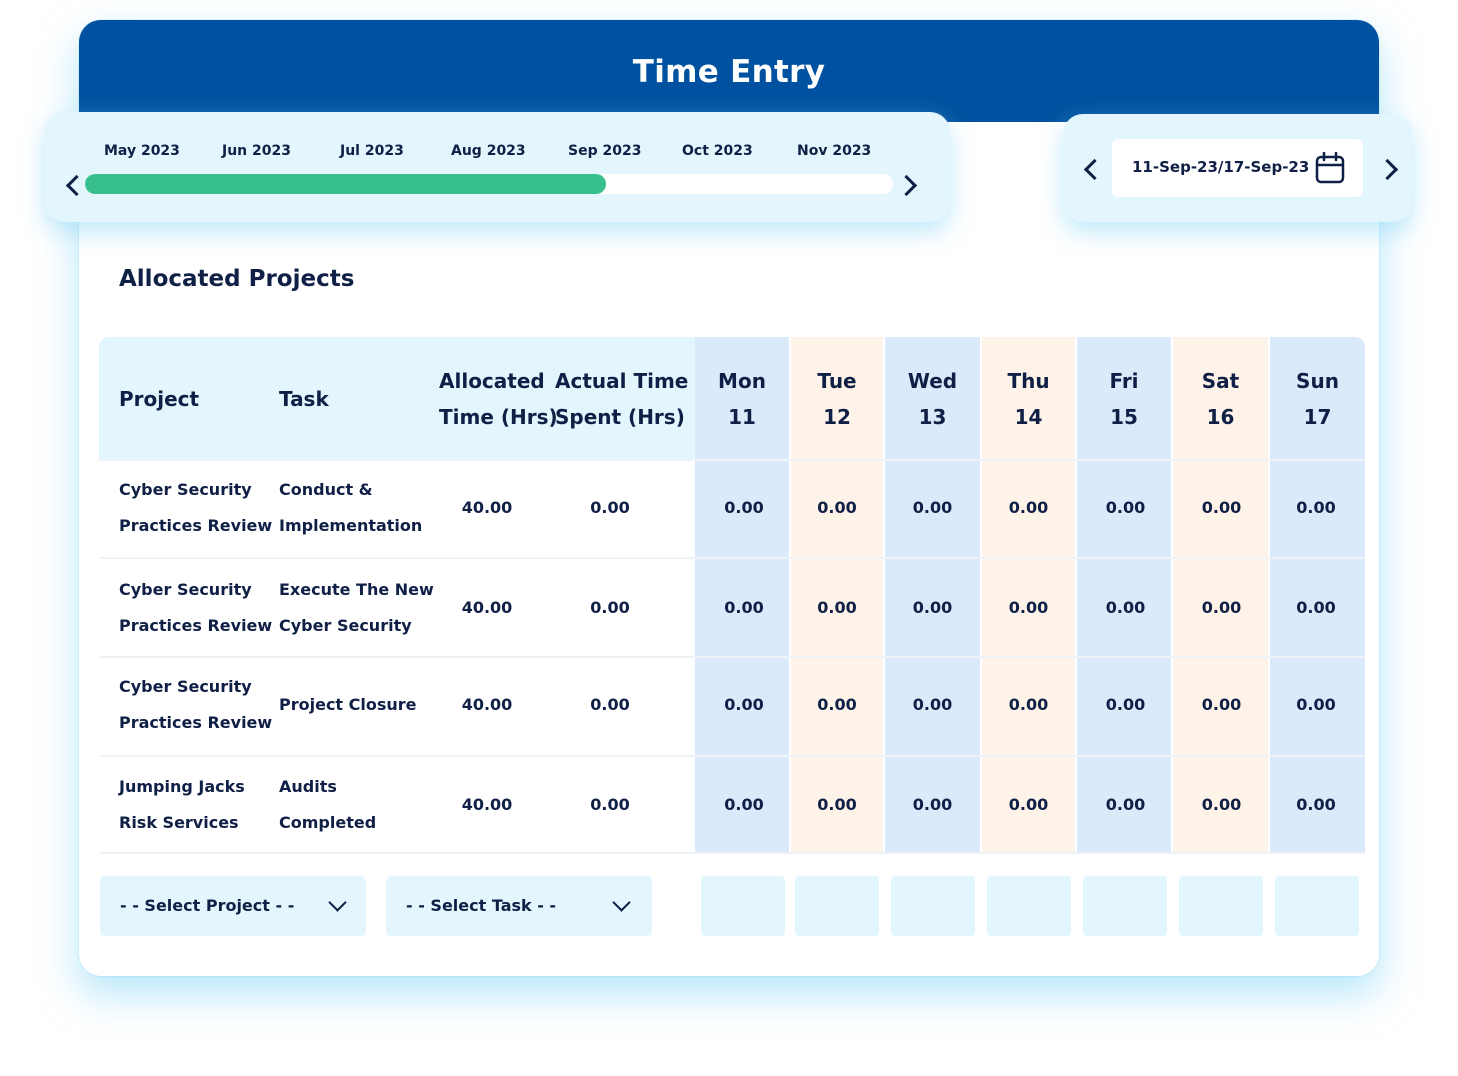 The width and height of the screenshot is (1458, 1076). What do you see at coordinates (1220, 399) in the screenshot?
I see `header-day-sat: Sat 16` at bounding box center [1220, 399].